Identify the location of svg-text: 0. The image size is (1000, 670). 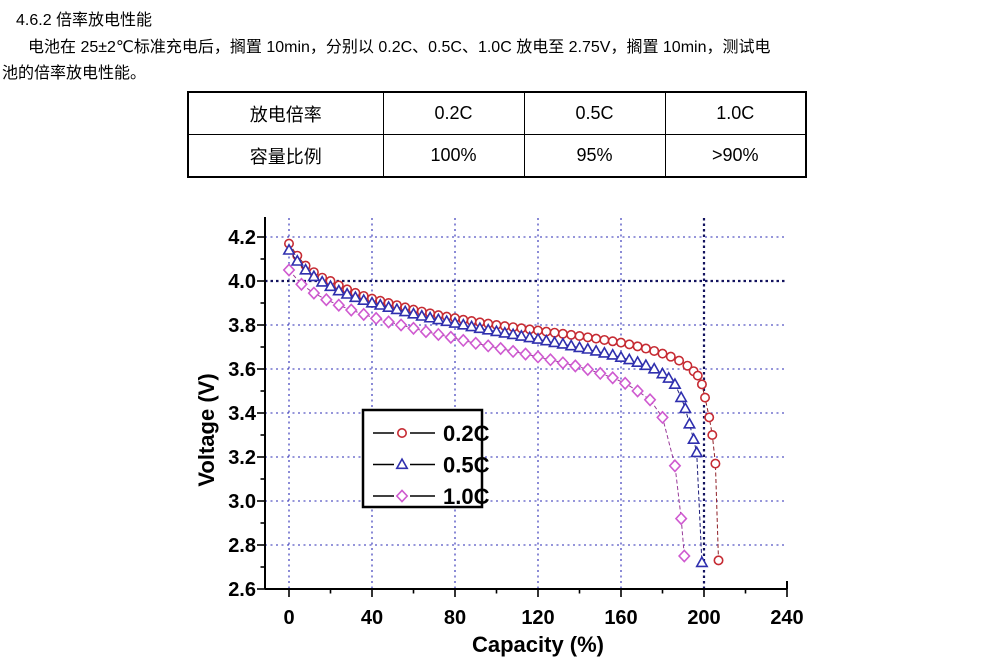
(288, 618).